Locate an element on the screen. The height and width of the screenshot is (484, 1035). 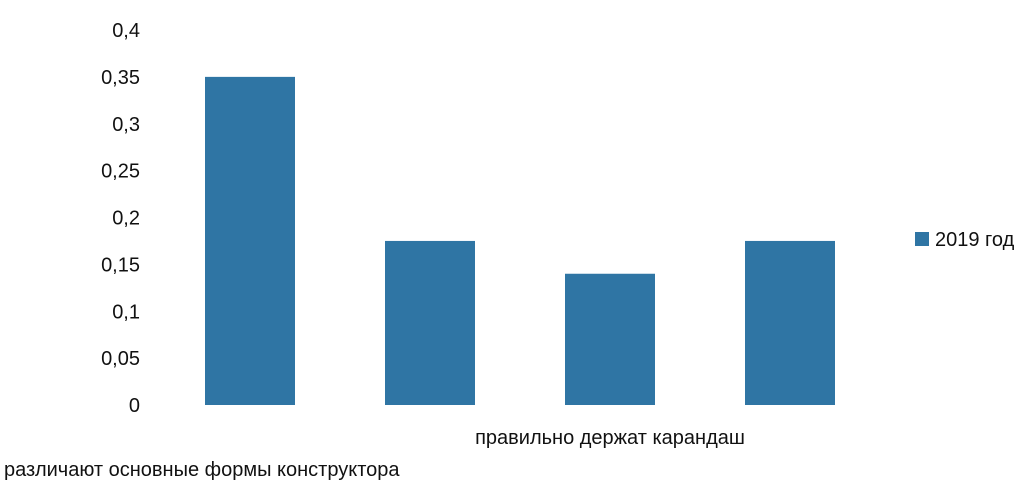
y-tick-label: 0,35 is located at coordinates (120, 78).